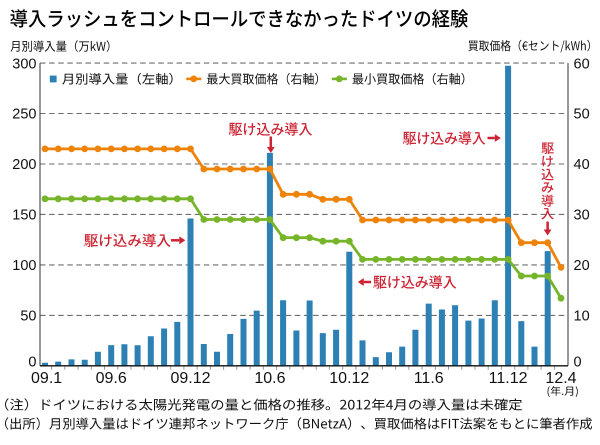  I want to click on svg-text: 11.12, so click(508, 378).